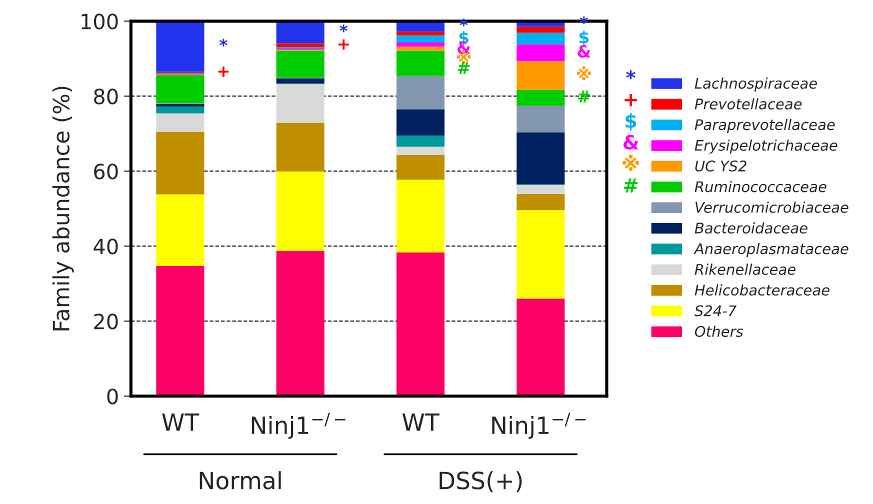 Image resolution: width=873 pixels, height=504 pixels. What do you see at coordinates (106, 322) in the screenshot?
I see `y-tick-label: 20` at bounding box center [106, 322].